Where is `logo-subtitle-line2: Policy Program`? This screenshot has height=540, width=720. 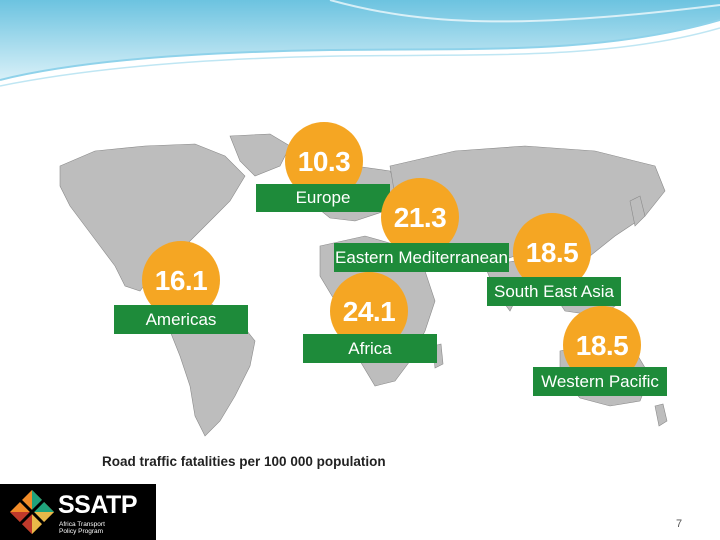 logo-subtitle-line2: Policy Program is located at coordinates (81, 531).